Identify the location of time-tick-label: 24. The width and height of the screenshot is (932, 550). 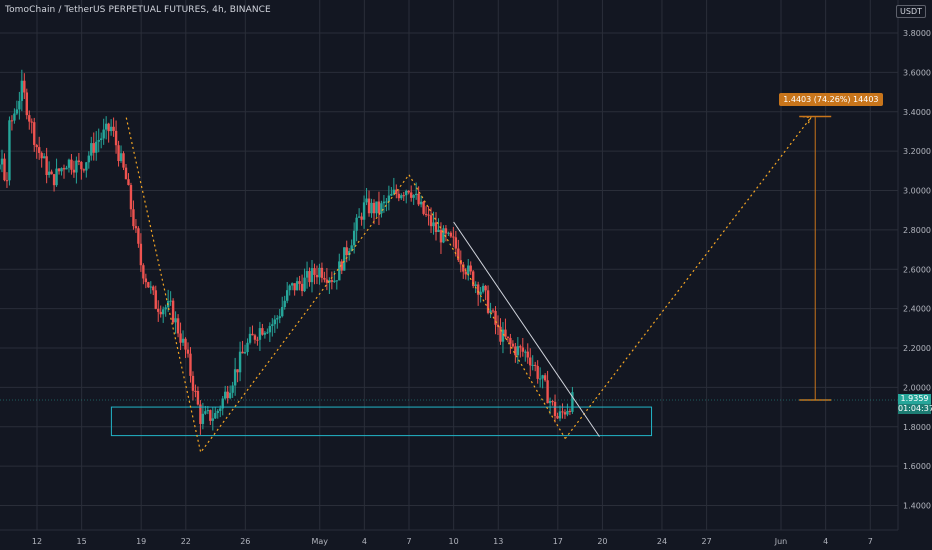
(662, 541).